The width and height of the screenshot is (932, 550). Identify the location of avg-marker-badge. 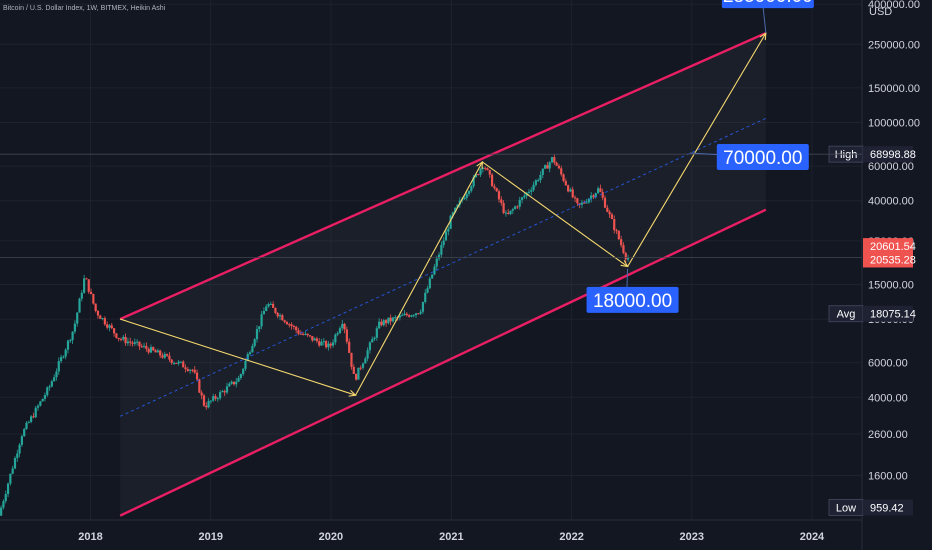
(888, 313).